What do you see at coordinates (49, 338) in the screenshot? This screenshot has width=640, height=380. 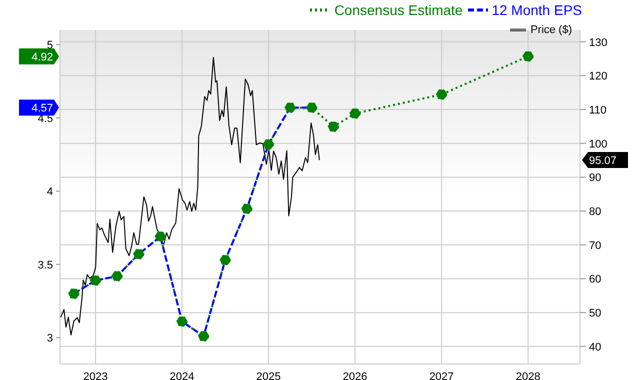 I see `y-tick-label: 3` at bounding box center [49, 338].